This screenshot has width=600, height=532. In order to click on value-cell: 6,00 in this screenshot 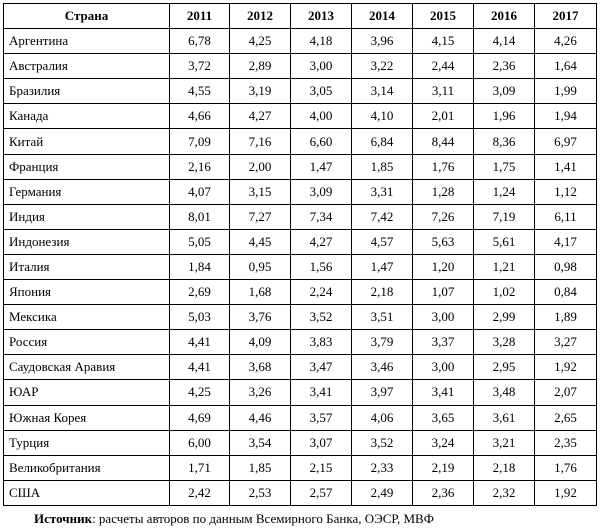, I will do `click(199, 442)`.